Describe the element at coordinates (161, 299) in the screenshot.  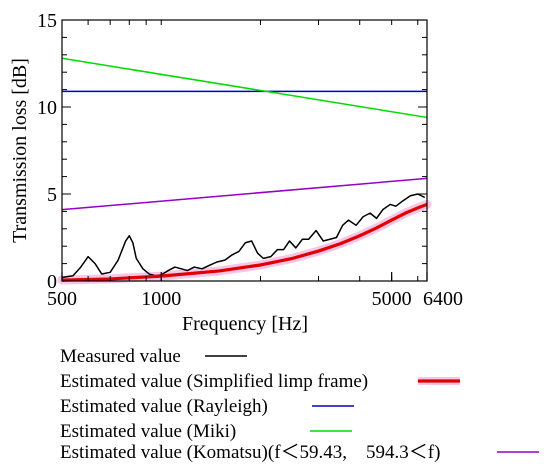
I see `x-tick-label: 1000` at that location.